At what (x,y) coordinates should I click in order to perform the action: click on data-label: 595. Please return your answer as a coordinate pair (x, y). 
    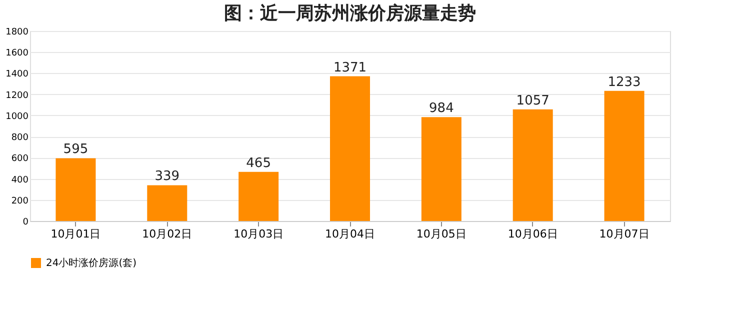
    Looking at the image, I should click on (75, 150).